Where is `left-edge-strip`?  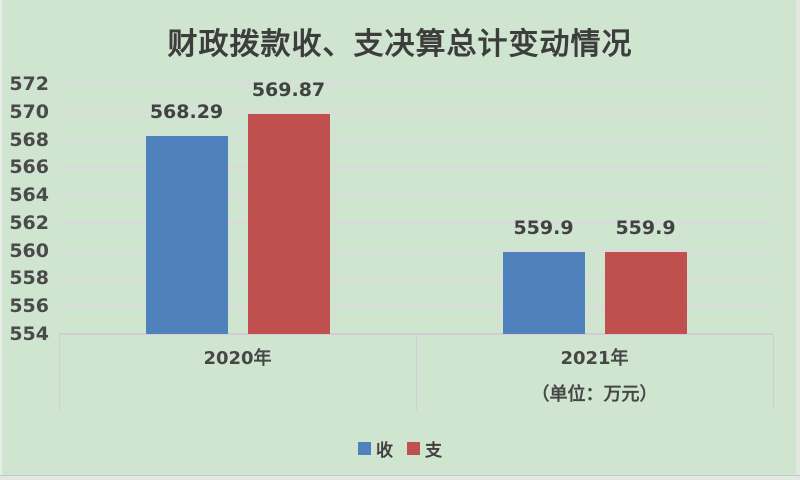 left-edge-strip is located at coordinates (1, 240).